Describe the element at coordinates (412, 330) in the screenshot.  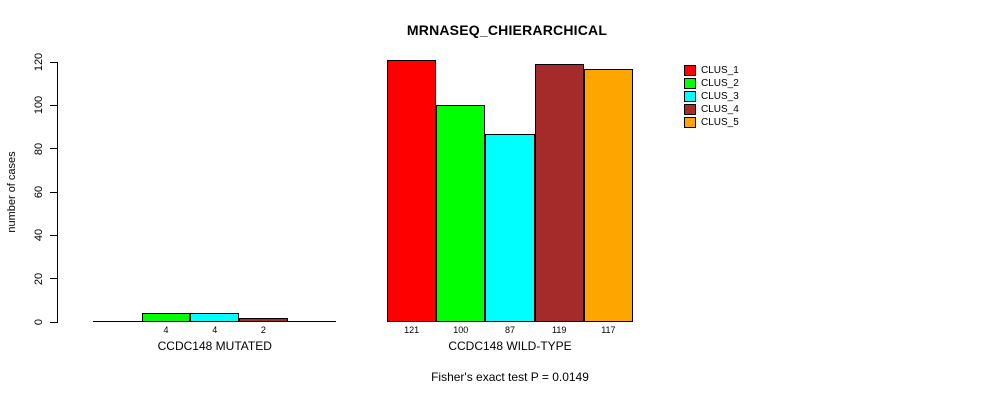
I see `bar-value-label: 121` at that location.